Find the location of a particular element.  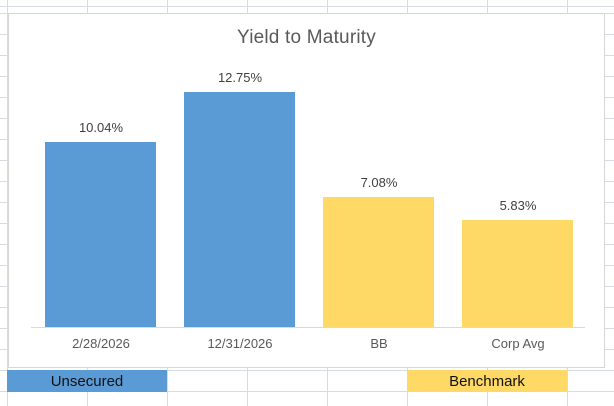

data-label: 5.83% is located at coordinates (518, 205).